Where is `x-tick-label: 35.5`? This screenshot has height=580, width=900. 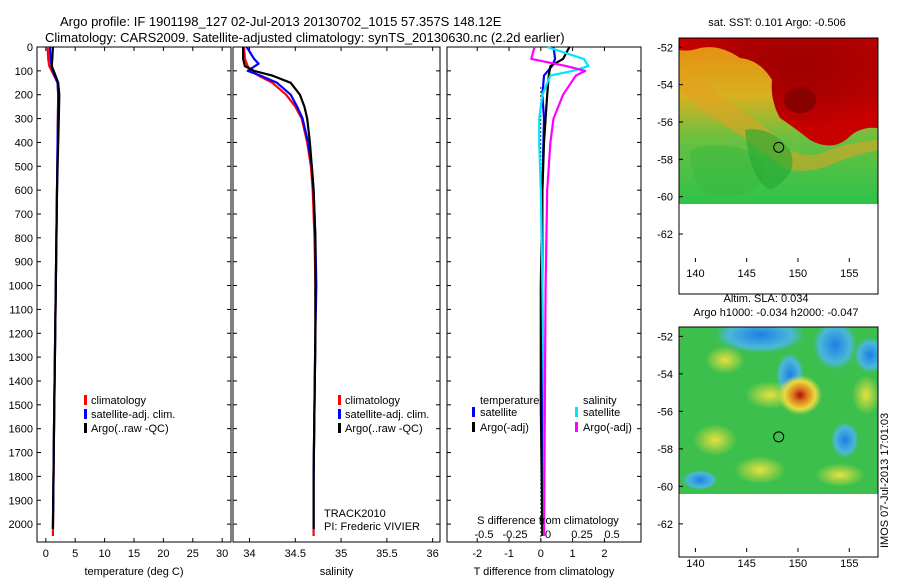 x-tick-label: 35.5 is located at coordinates (386, 554).